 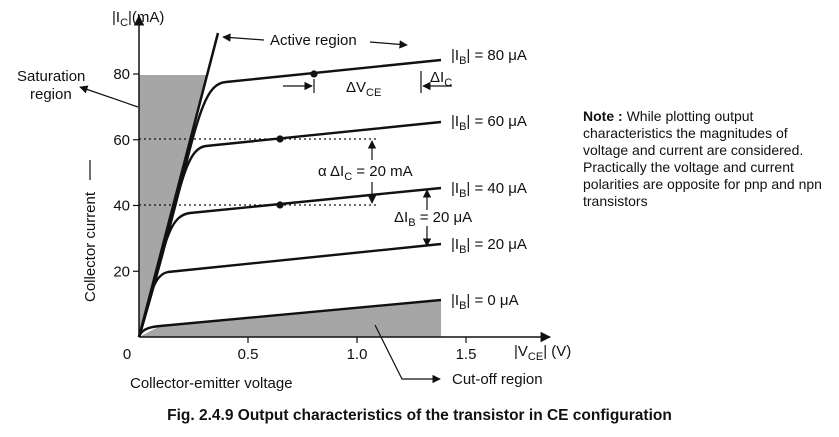 I want to click on alpha-dic-label: α ΔIC = 20 mA, so click(x=365, y=173).